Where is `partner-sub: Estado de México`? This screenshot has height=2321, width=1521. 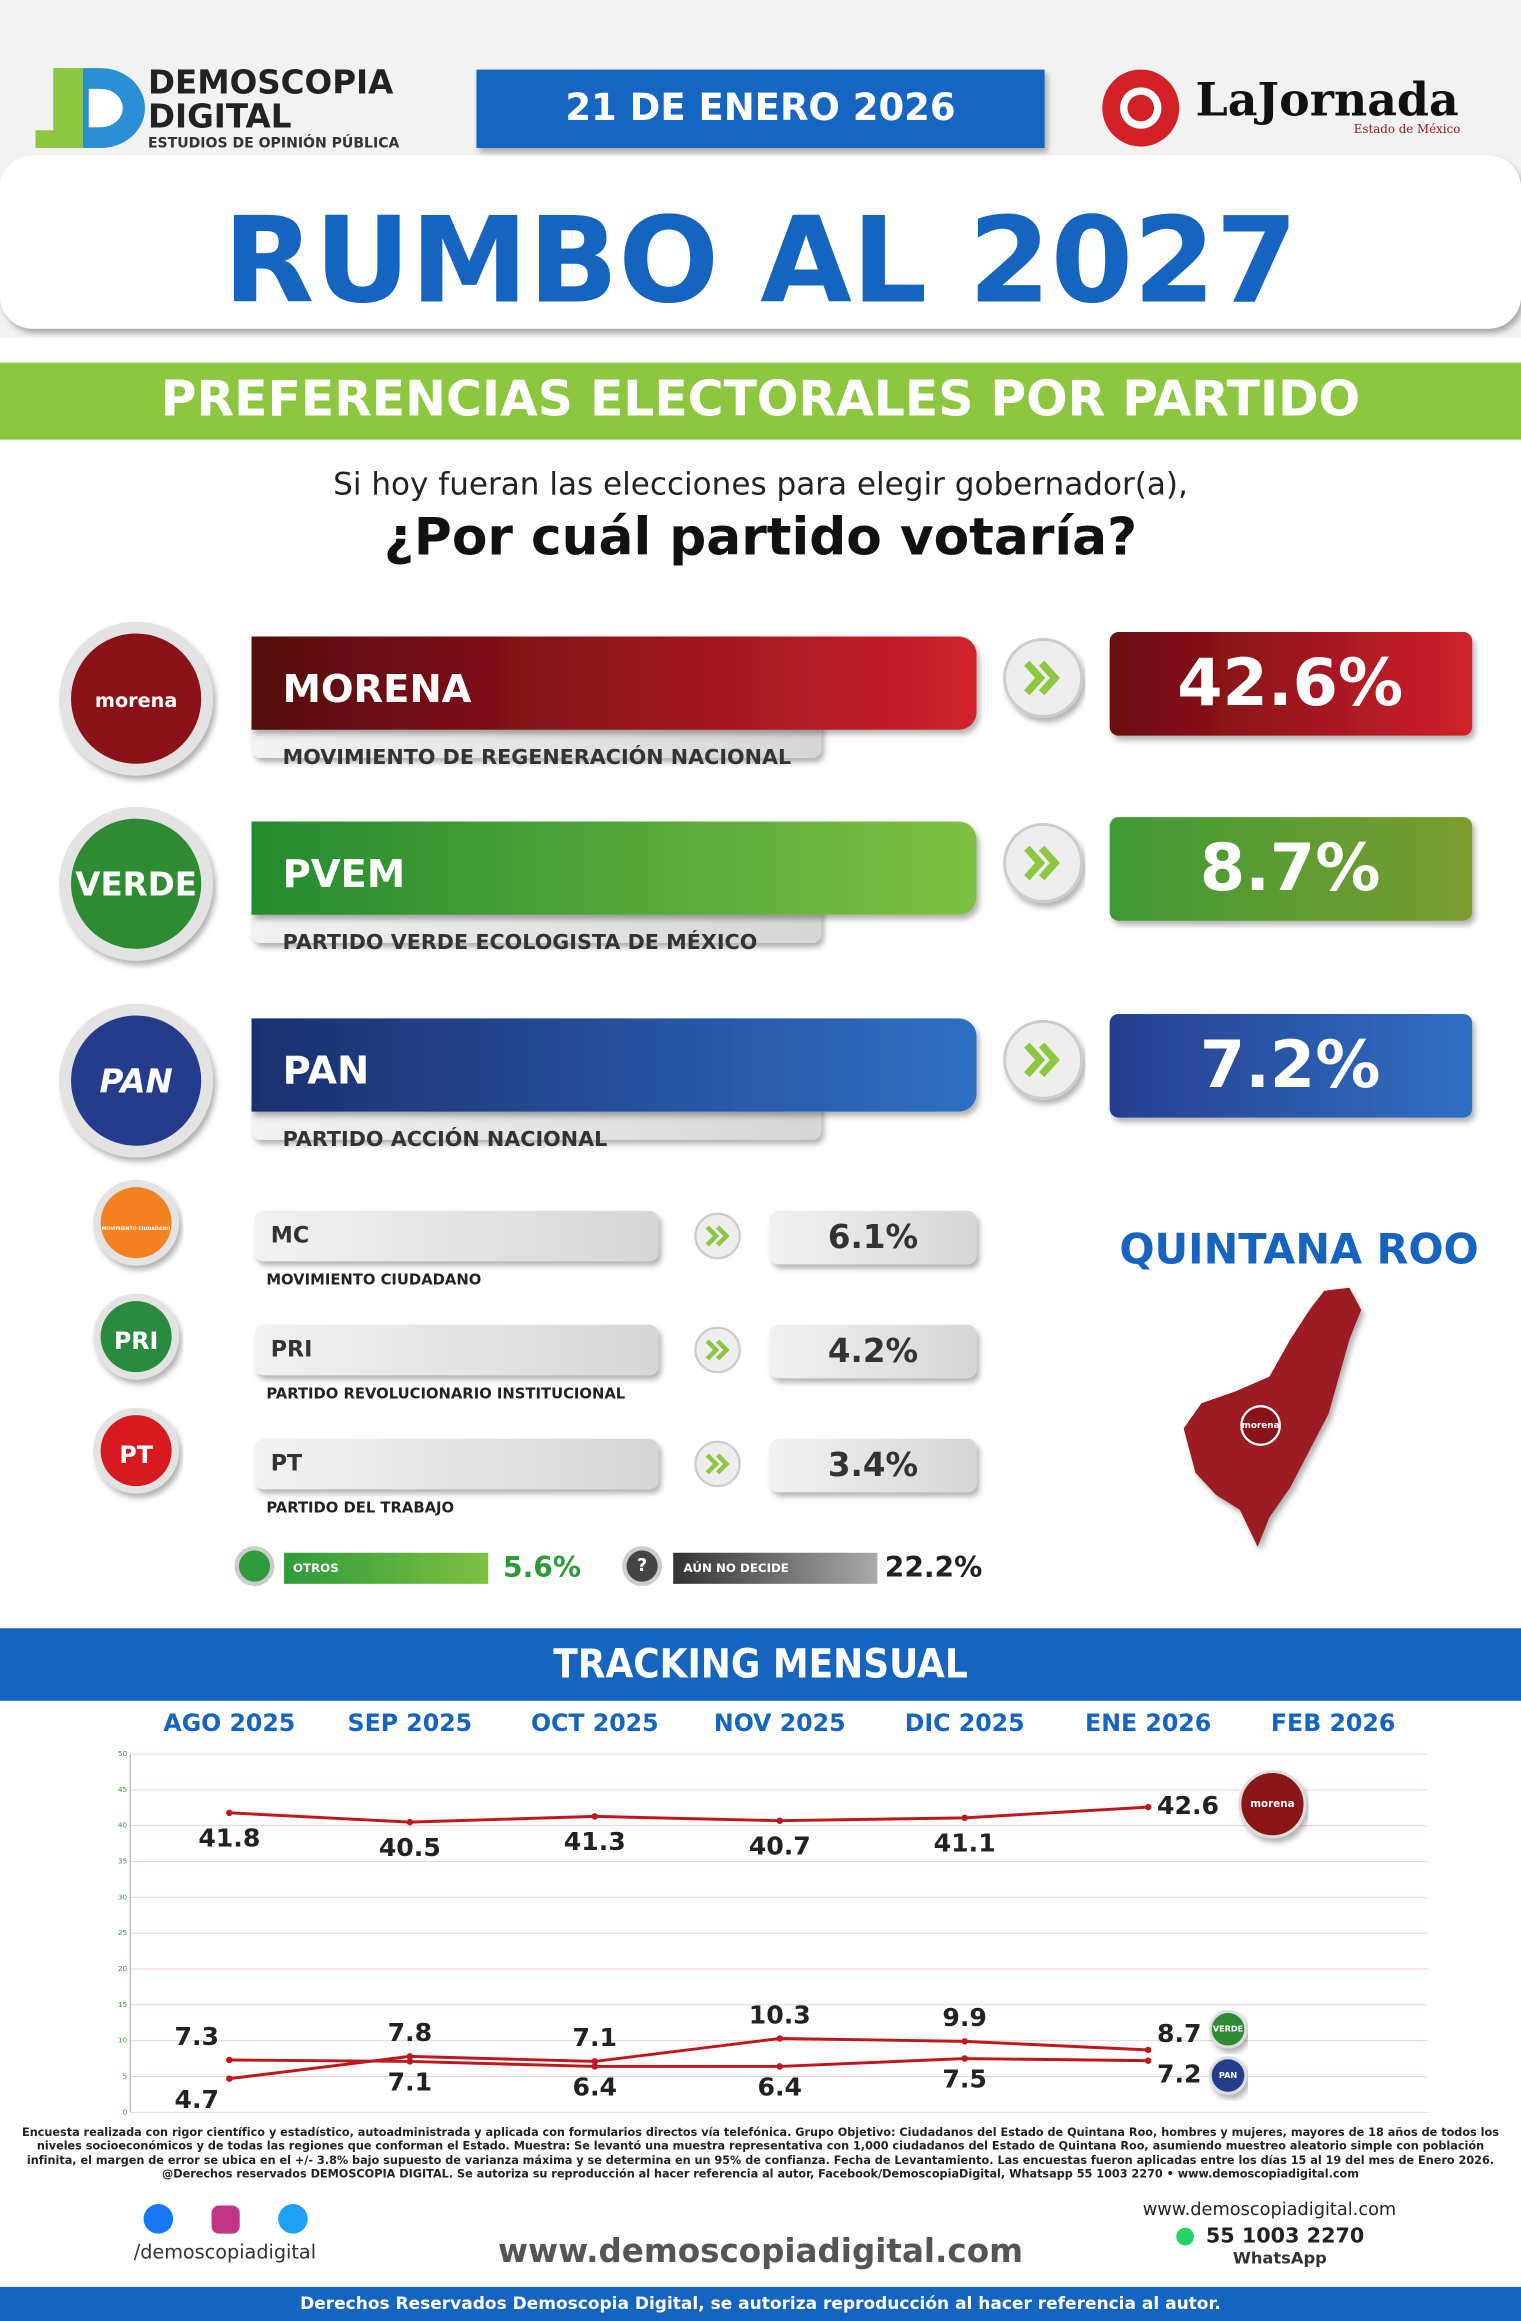 partner-sub: Estado de México is located at coordinates (1407, 129).